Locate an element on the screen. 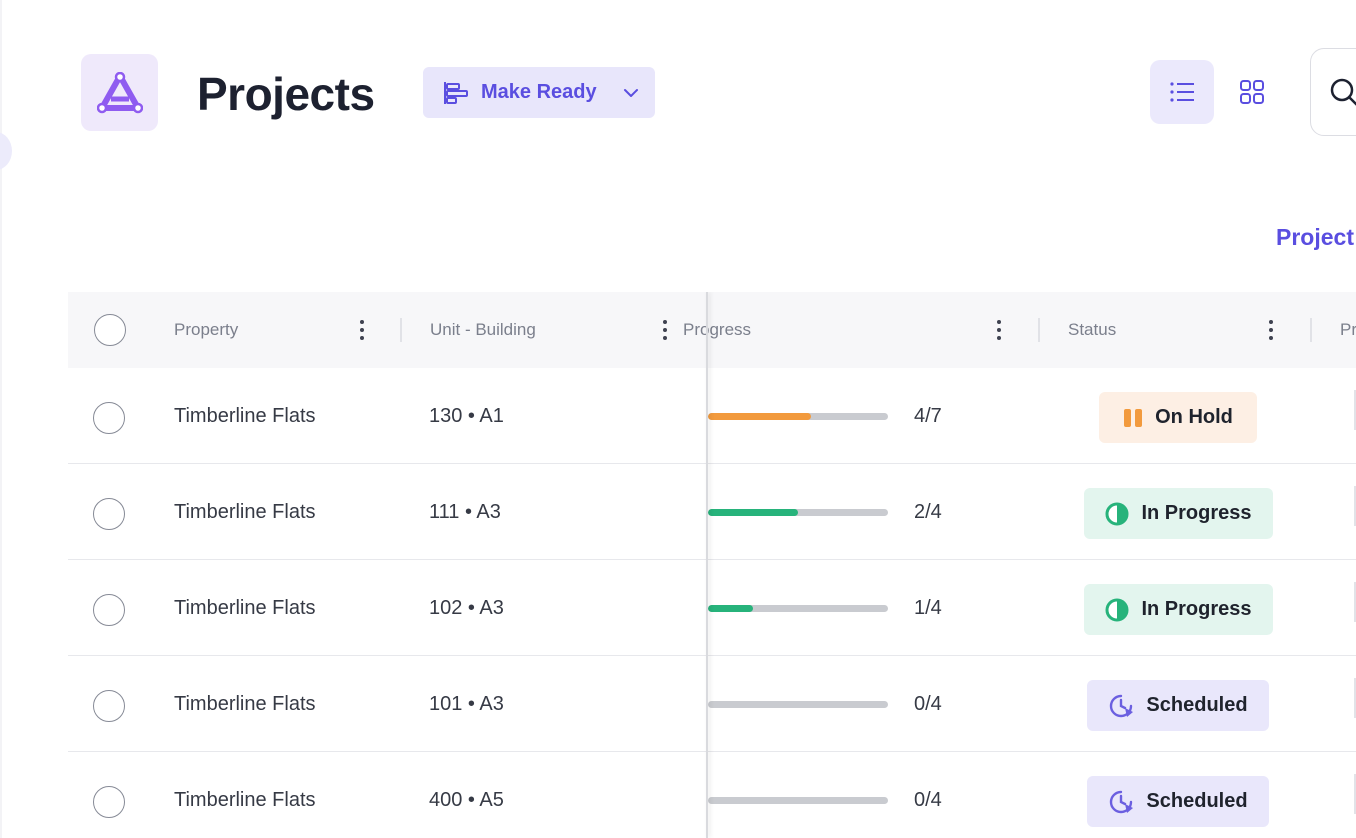 The width and height of the screenshot is (1356, 838). unit-cell: 101 • A3 is located at coordinates (466, 704).